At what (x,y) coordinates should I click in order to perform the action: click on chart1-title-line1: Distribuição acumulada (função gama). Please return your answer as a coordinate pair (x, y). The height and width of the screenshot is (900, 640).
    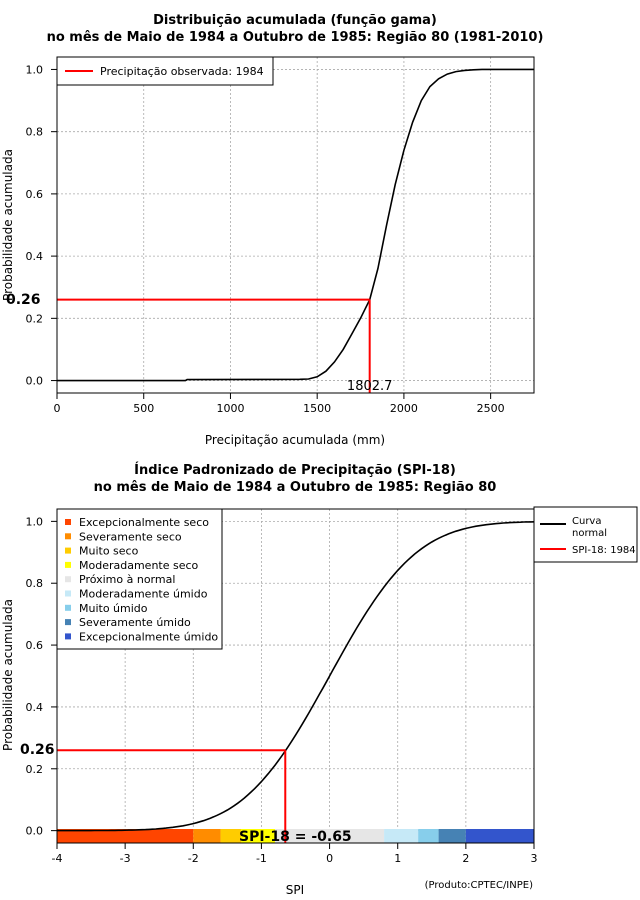
    Looking at the image, I should click on (295, 20).